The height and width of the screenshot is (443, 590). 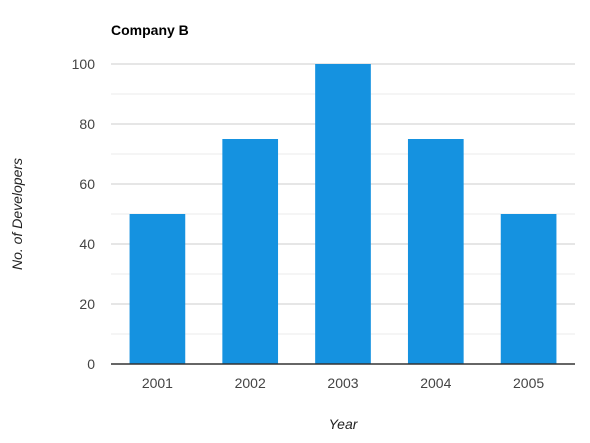 What do you see at coordinates (87, 304) in the screenshot?
I see `y-tick-label: 20` at bounding box center [87, 304].